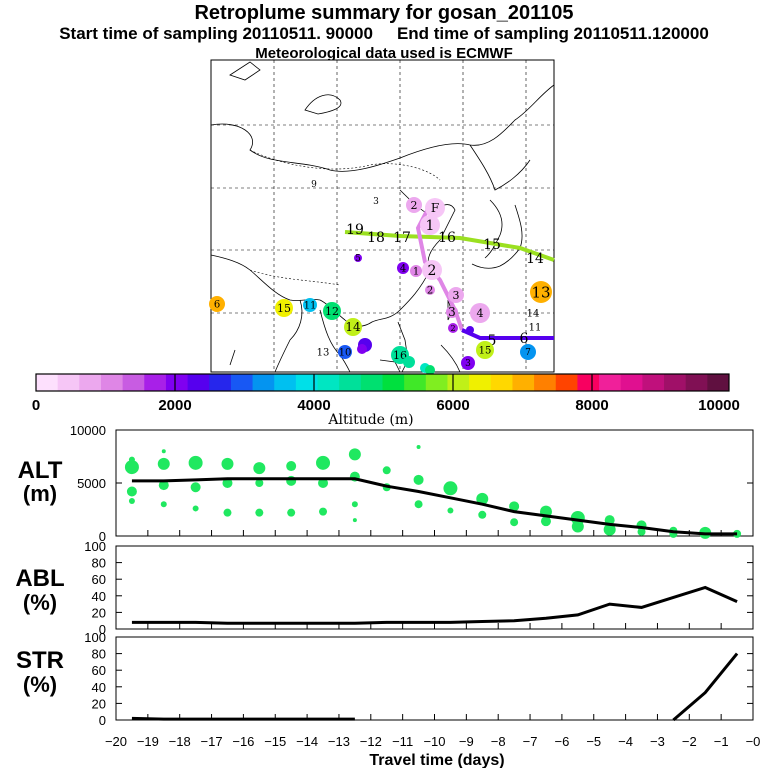 The image size is (768, 768). I want to click on plume-marker-label: 15, so click(492, 245).